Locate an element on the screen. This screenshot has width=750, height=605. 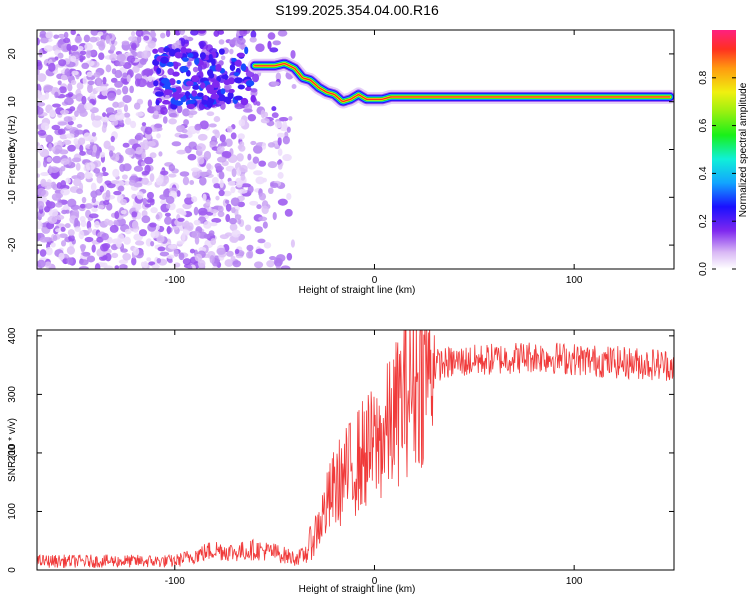
colorbar-label: Normalized spectral amplitude is located at coordinates (743, 149).